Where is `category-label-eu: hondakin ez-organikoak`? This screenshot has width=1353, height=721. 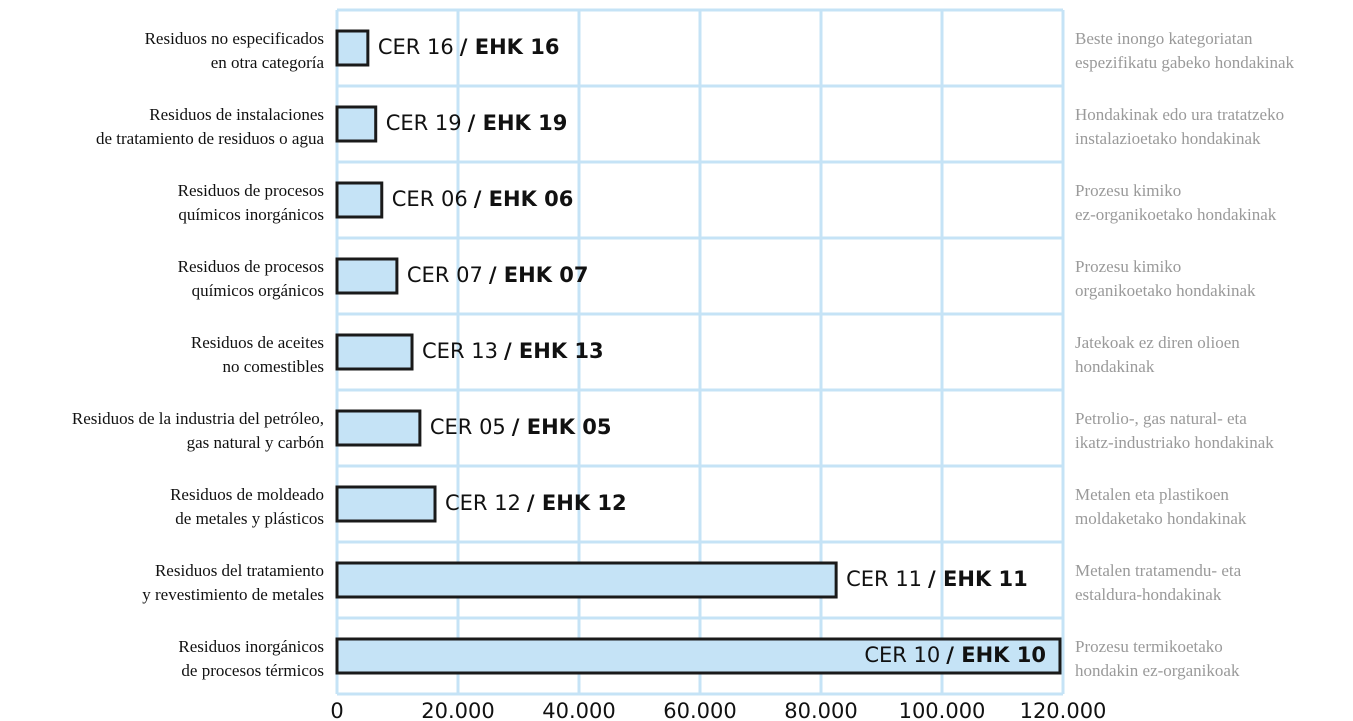
category-label-eu: hondakin ez-organikoak is located at coordinates (1157, 670).